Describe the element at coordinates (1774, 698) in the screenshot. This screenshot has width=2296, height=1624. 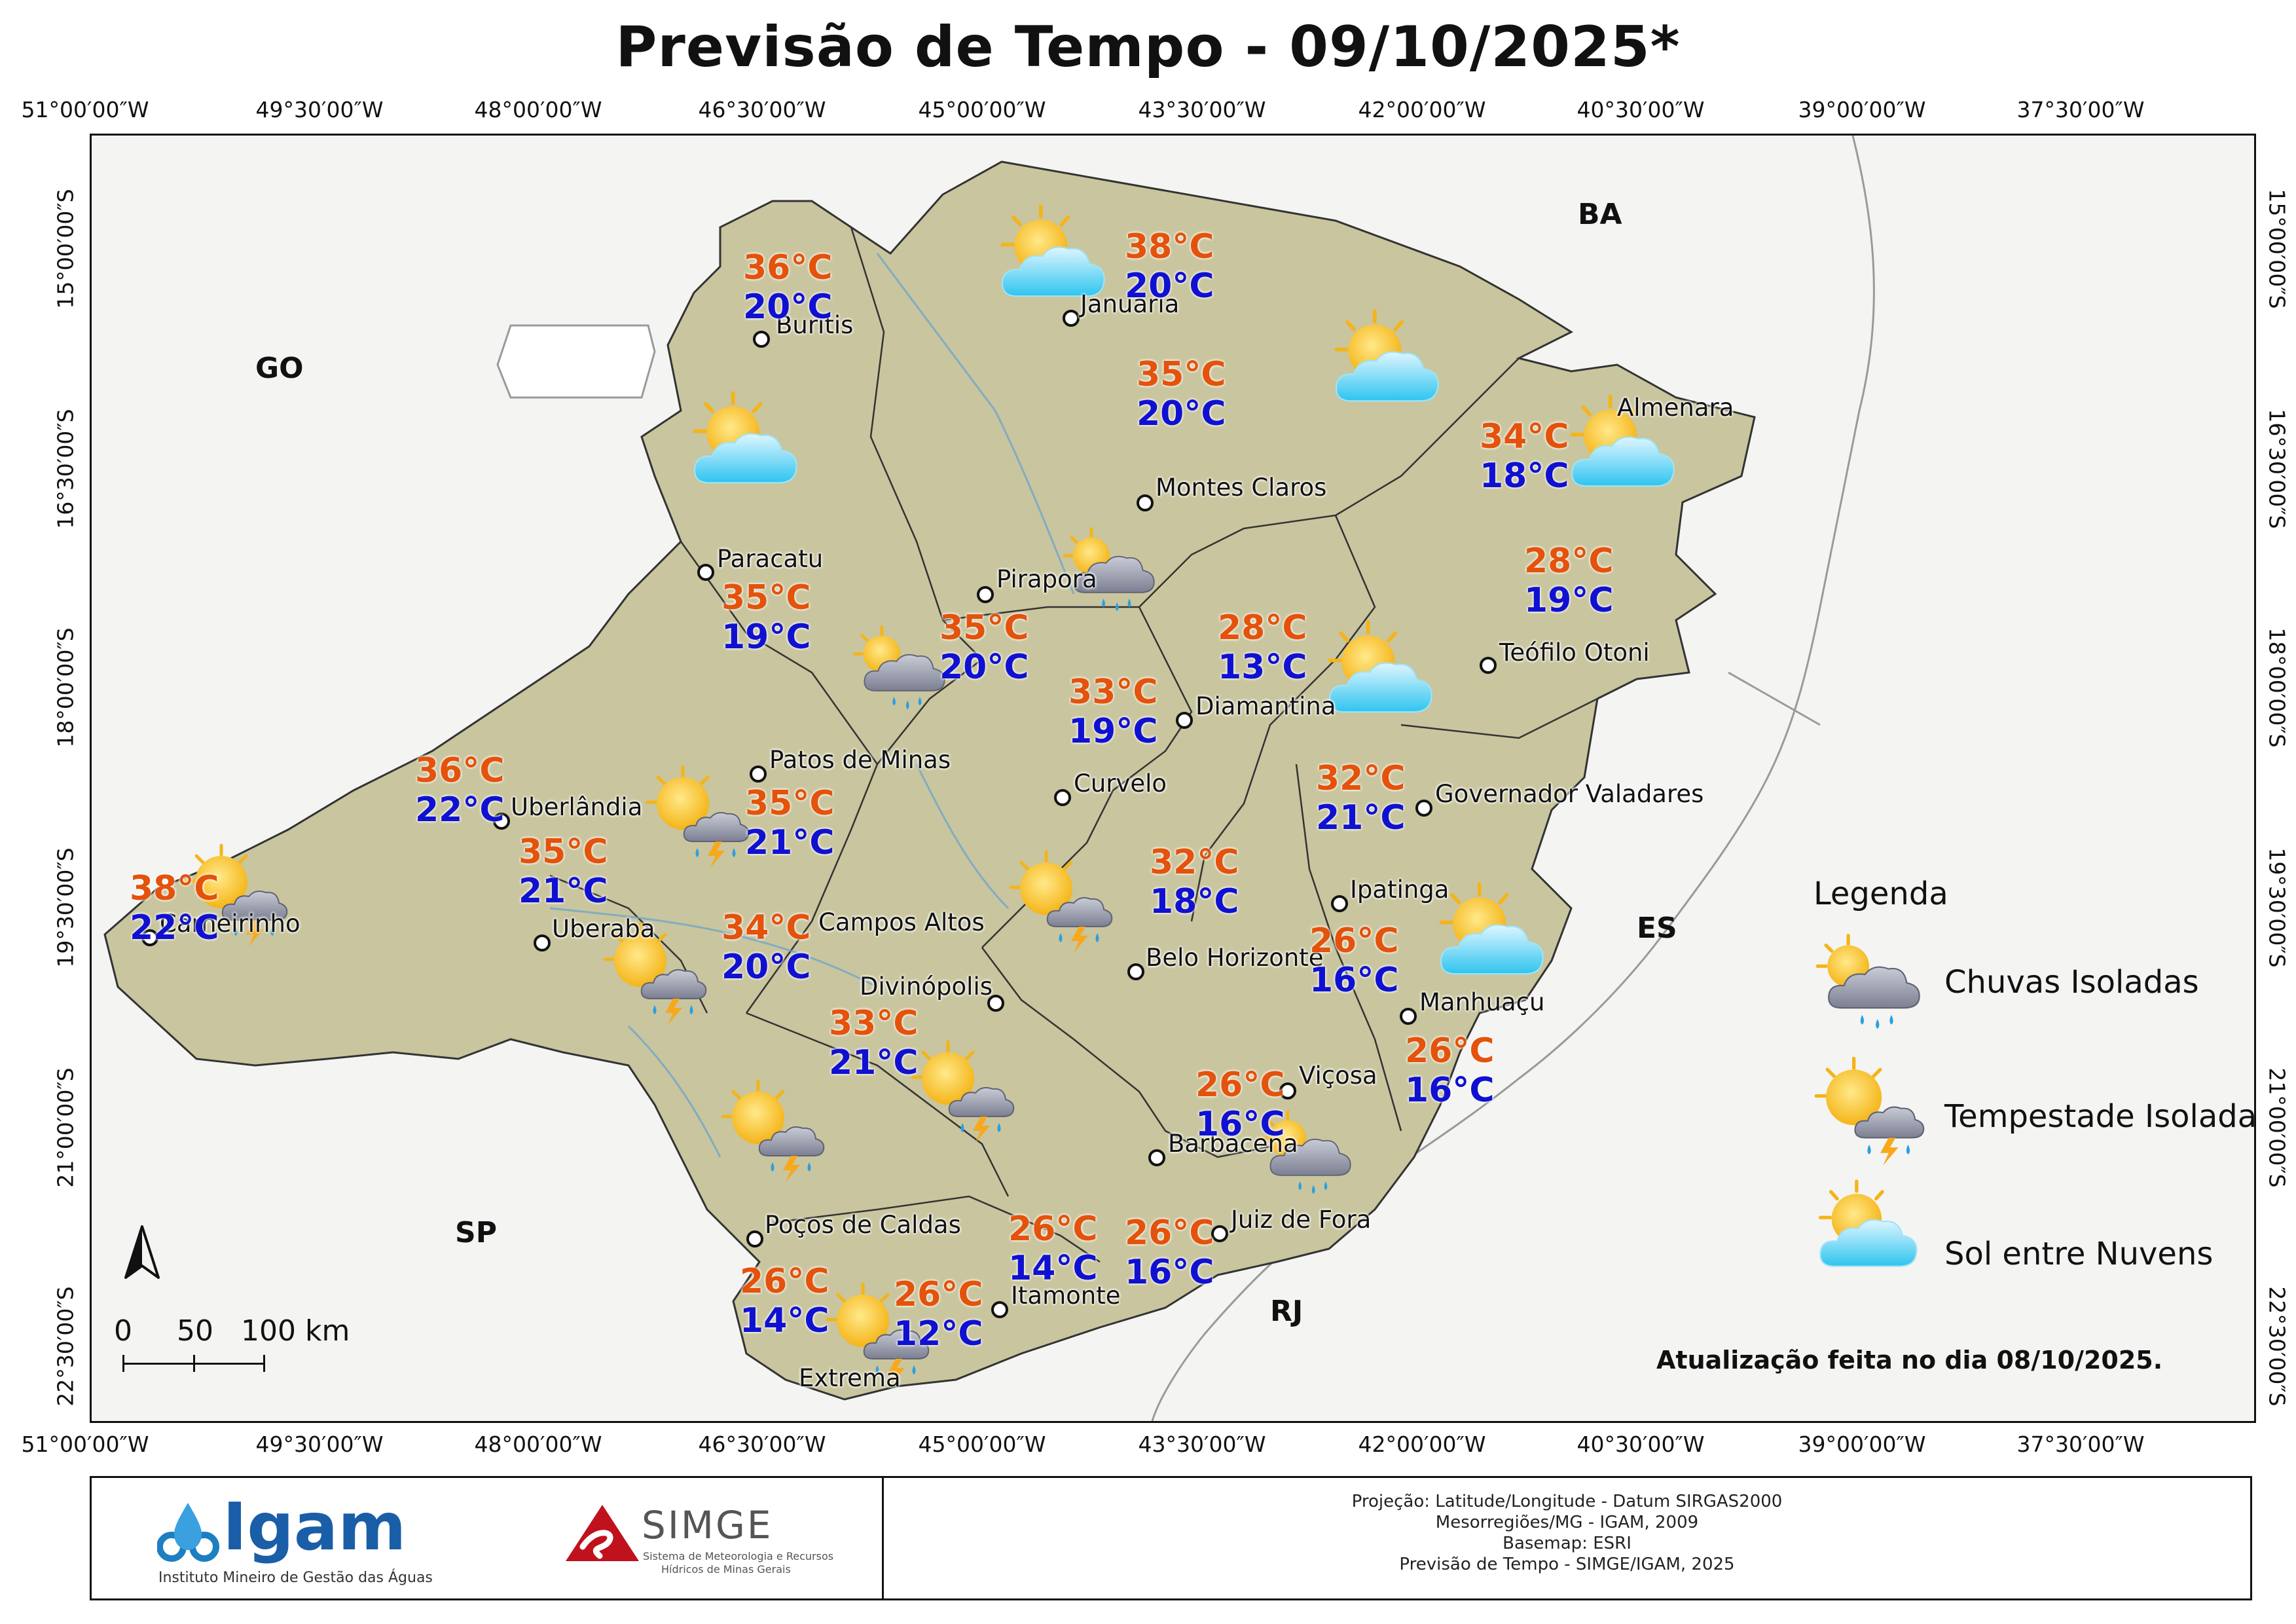
I see `state-border-line` at that location.